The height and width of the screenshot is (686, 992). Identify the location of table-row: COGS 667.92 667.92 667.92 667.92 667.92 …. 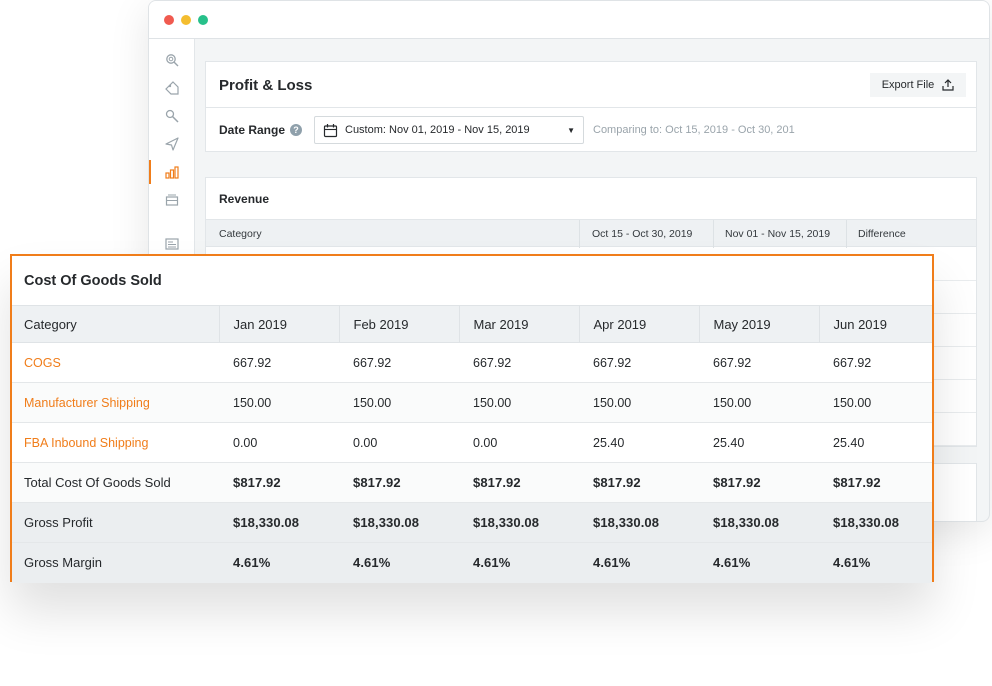
(472, 362).